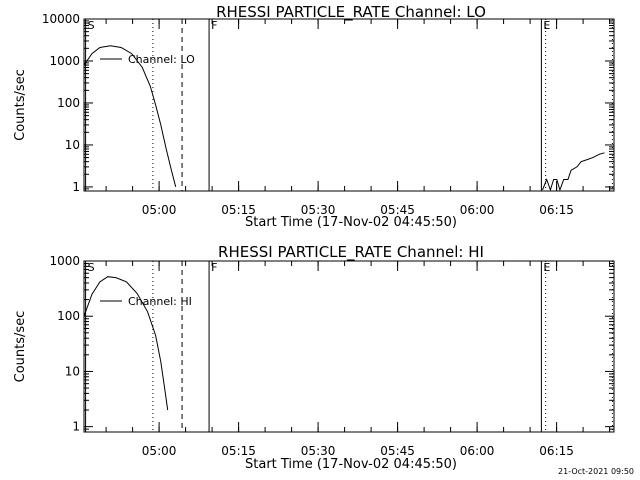  Describe the element at coordinates (318, 451) in the screenshot. I see `panel-2-x-tick-label: 05:30` at that location.